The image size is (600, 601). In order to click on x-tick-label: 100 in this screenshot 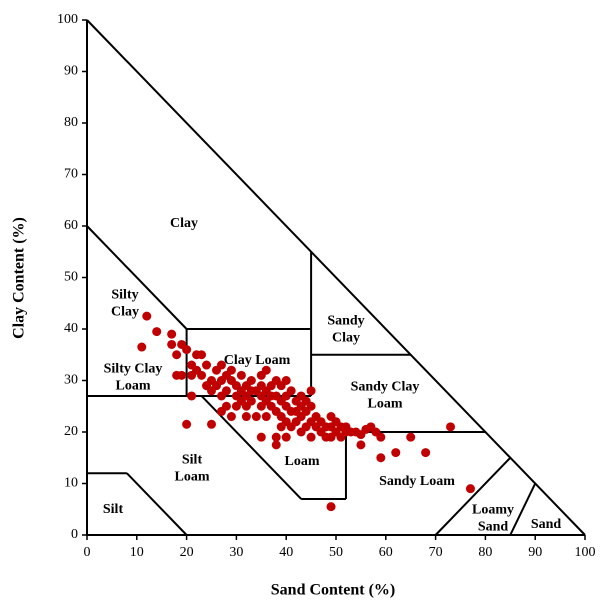, I will do `click(585, 552)`.